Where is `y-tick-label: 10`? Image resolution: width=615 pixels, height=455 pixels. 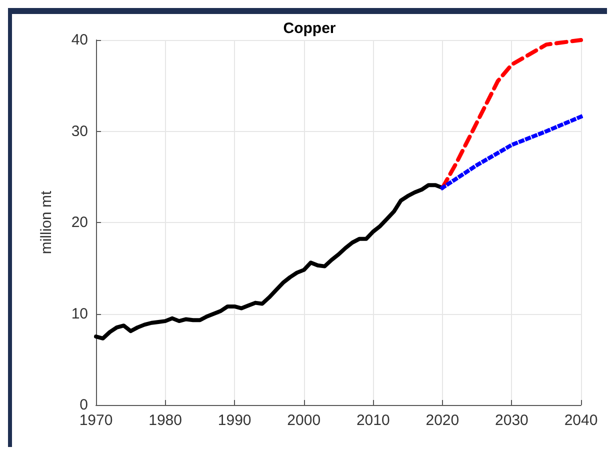
y-tick-label: 10 is located at coordinates (79, 313).